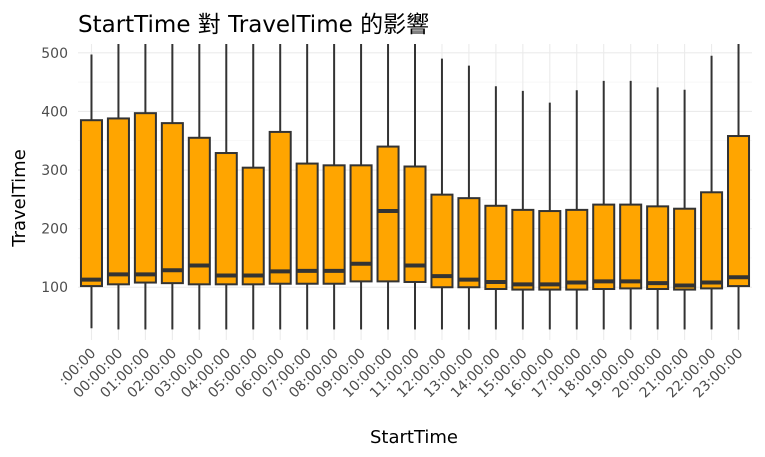 The width and height of the screenshot is (765, 457). Describe the element at coordinates (54, 288) in the screenshot. I see `y-tick-label: 100` at that location.